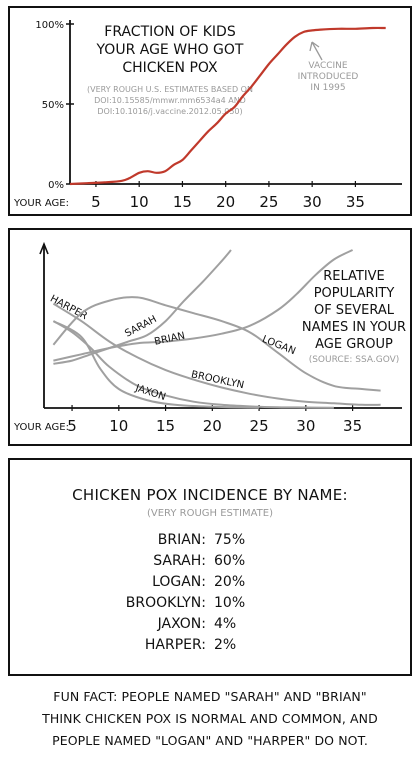 Image resolution: width=420 pixels, height=761 pixels. I want to click on y-tick-label: 100%, so click(49, 25).